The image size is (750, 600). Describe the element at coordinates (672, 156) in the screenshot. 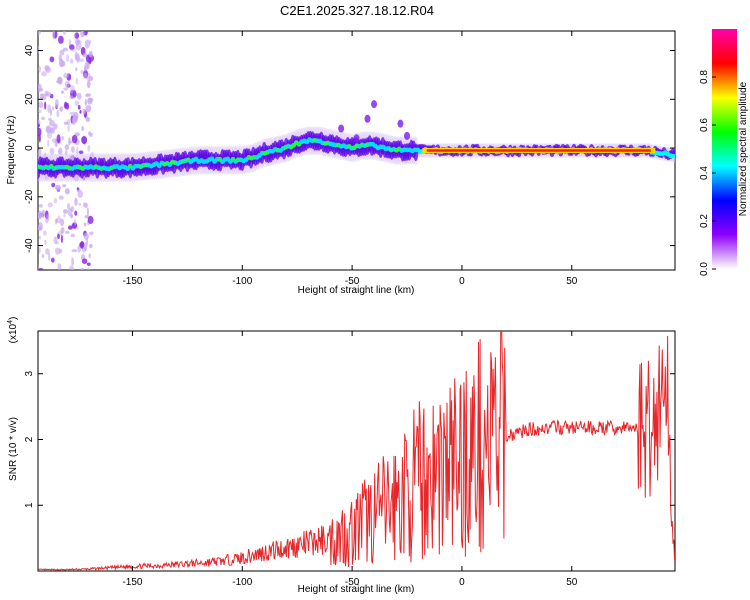

I see `ridge-core` at that location.